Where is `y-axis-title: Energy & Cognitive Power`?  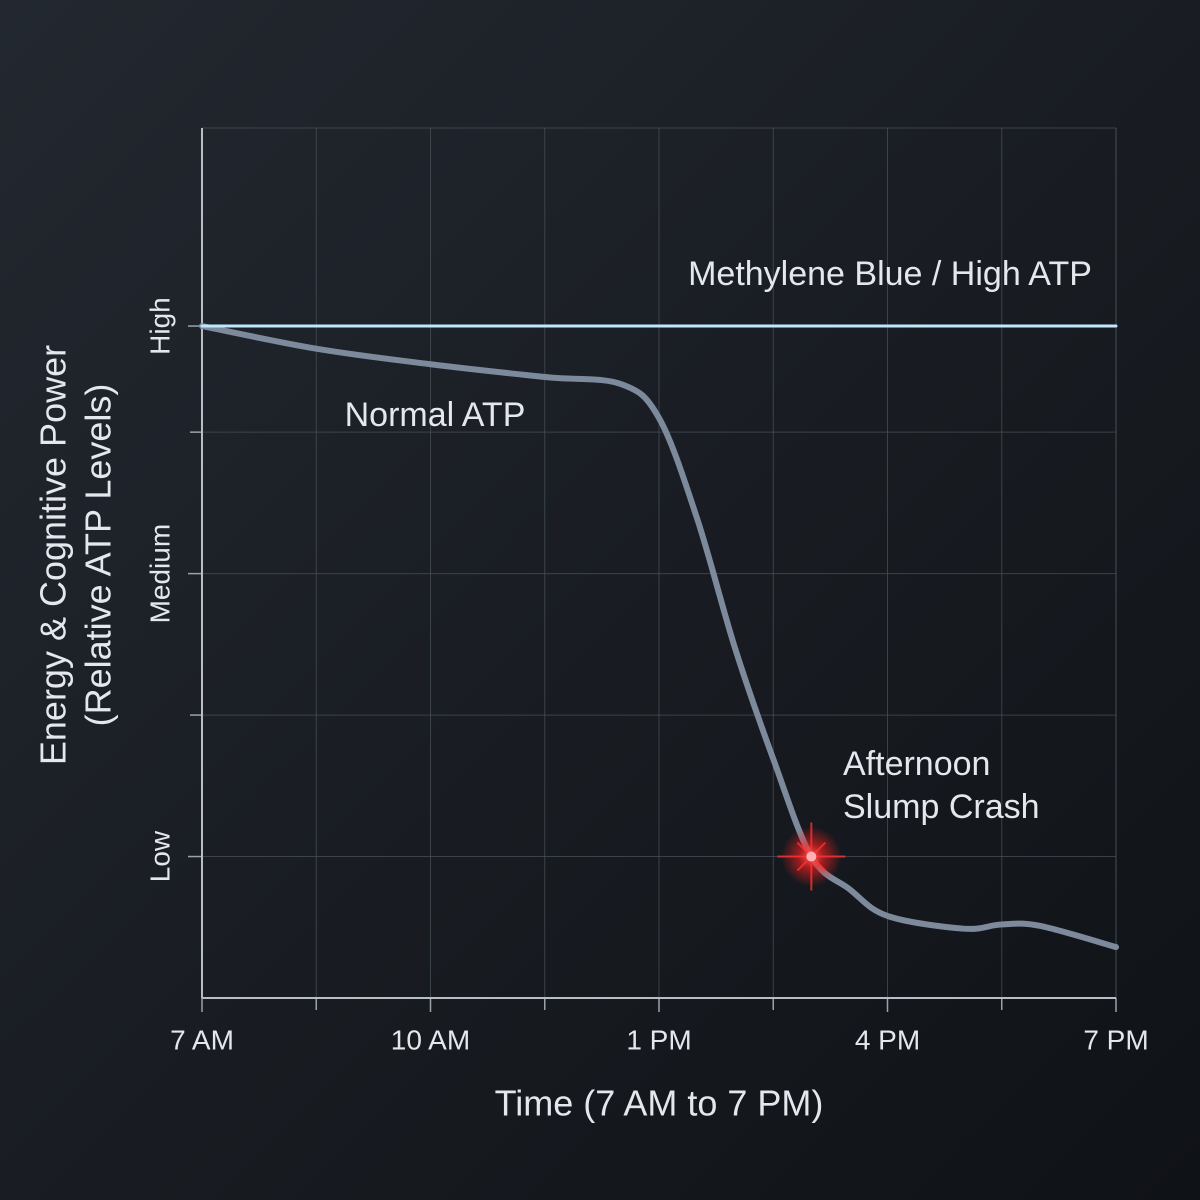 y-axis-title: Energy & Cognitive Power is located at coordinates (53, 555).